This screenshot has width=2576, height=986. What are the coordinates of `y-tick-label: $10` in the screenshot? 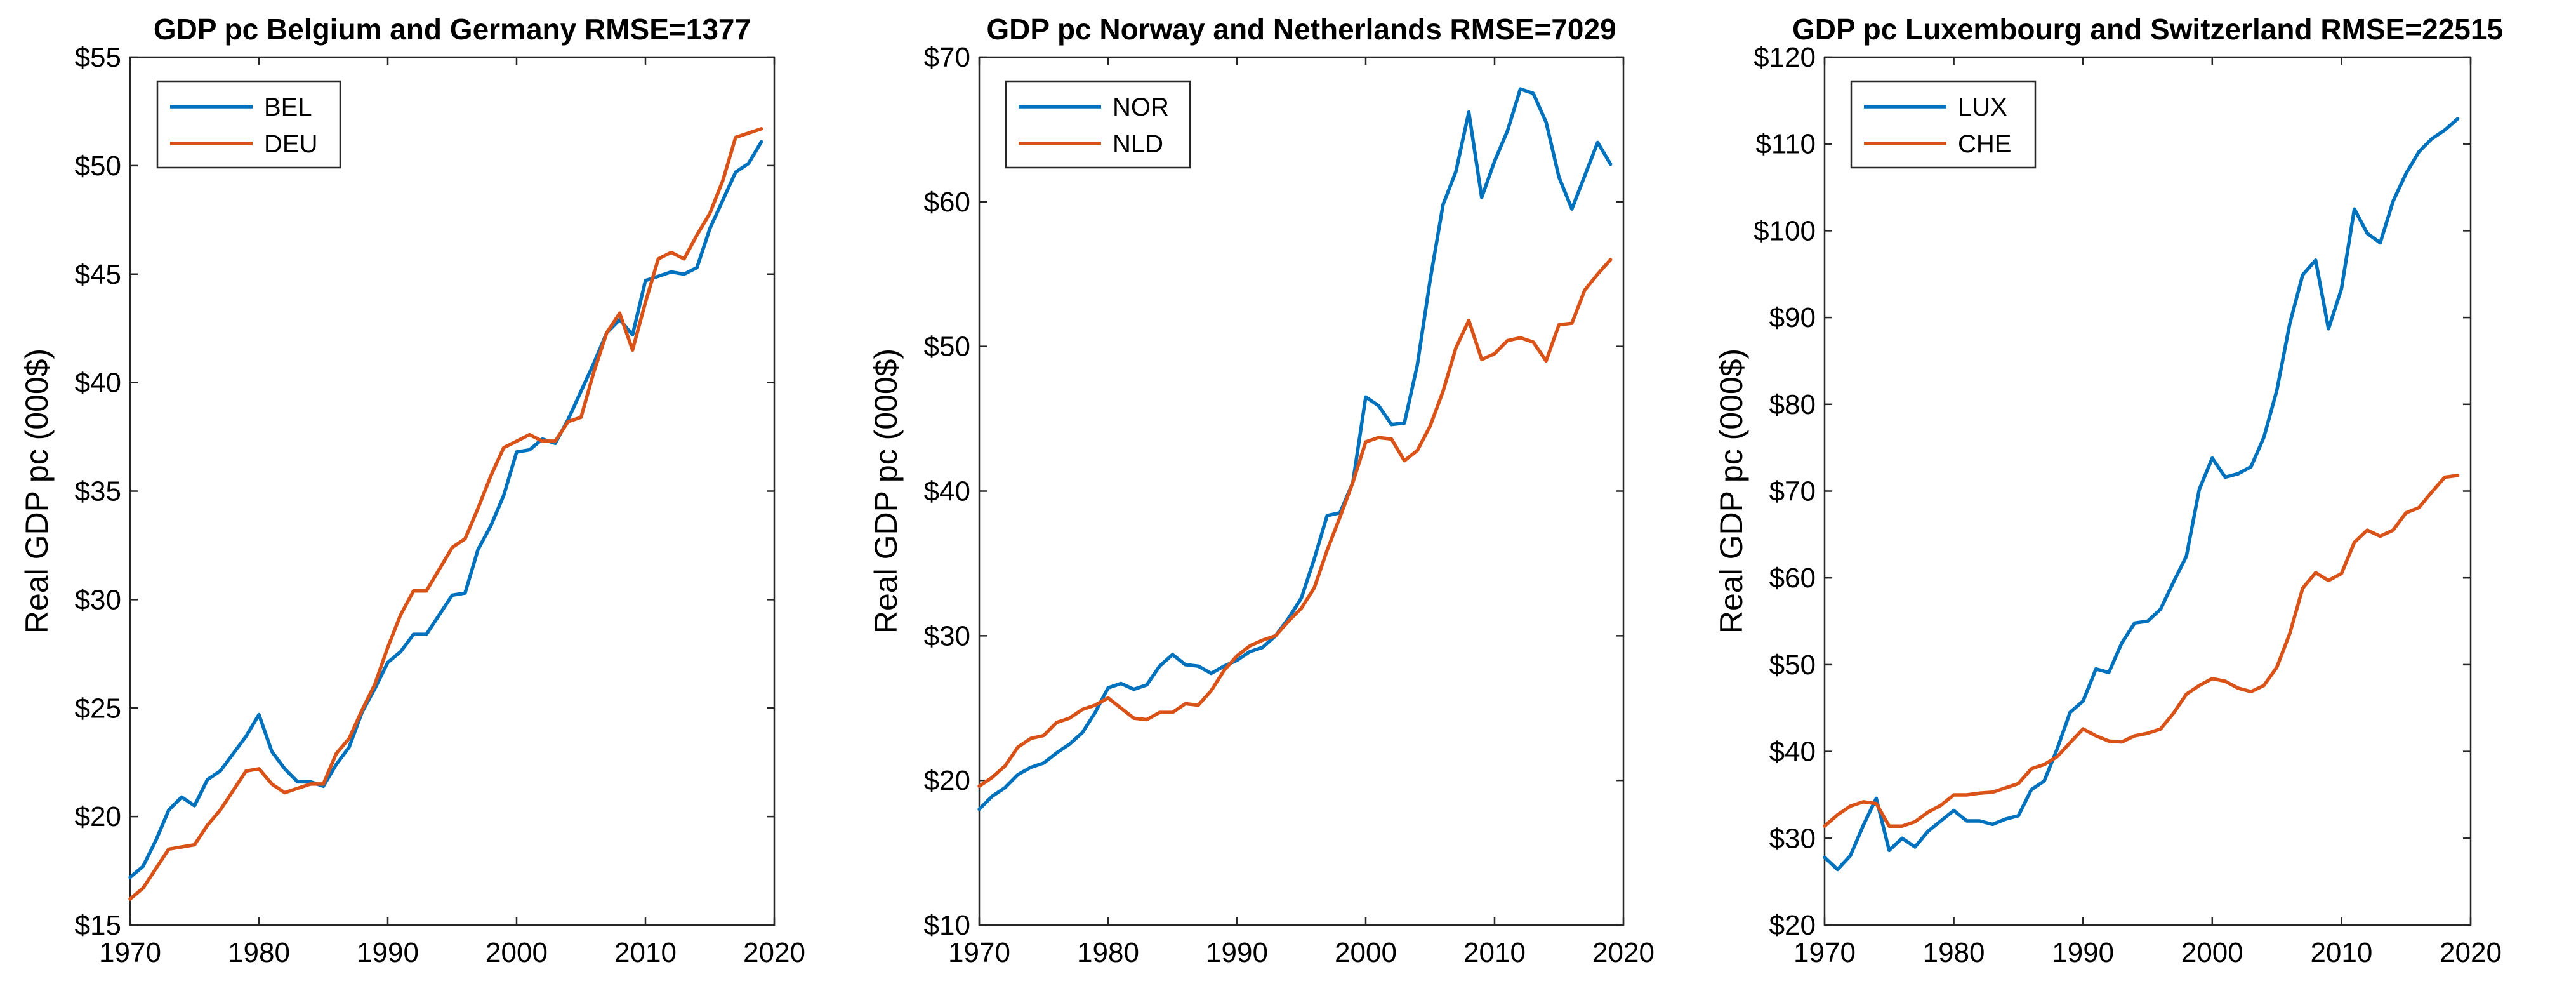 It's located at (947, 925).